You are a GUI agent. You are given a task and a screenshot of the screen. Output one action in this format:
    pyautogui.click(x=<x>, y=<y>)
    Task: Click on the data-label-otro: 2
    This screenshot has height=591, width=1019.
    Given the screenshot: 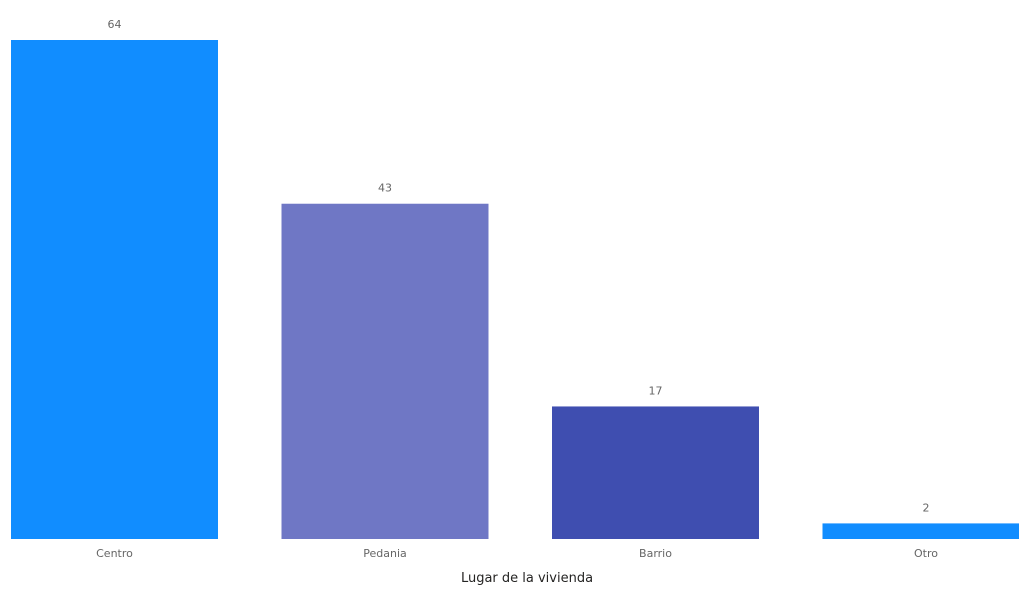 What is the action you would take?
    pyautogui.click(x=926, y=507)
    